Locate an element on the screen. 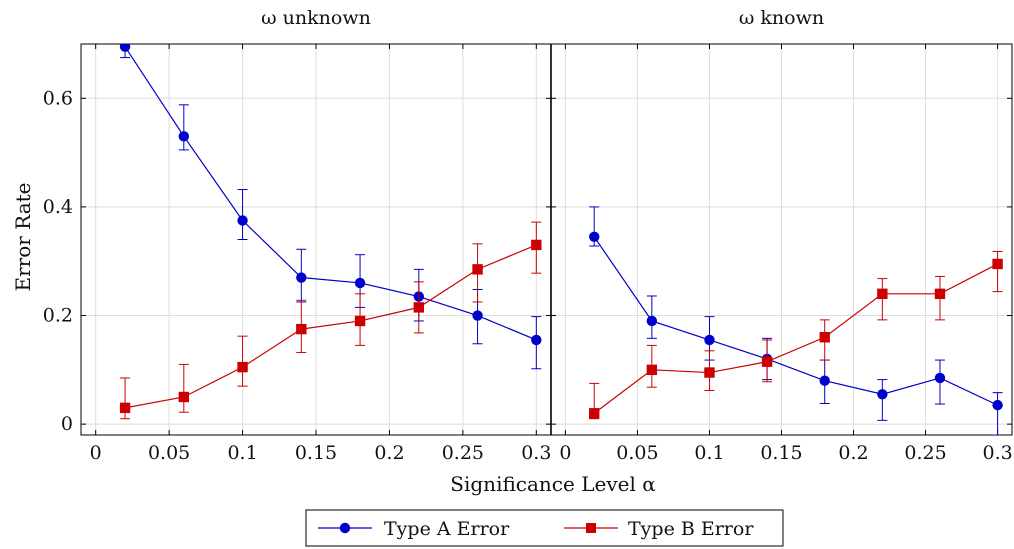 Image resolution: width=1014 pixels, height=549 pixels. y-tick-label: 0 is located at coordinates (67, 424).